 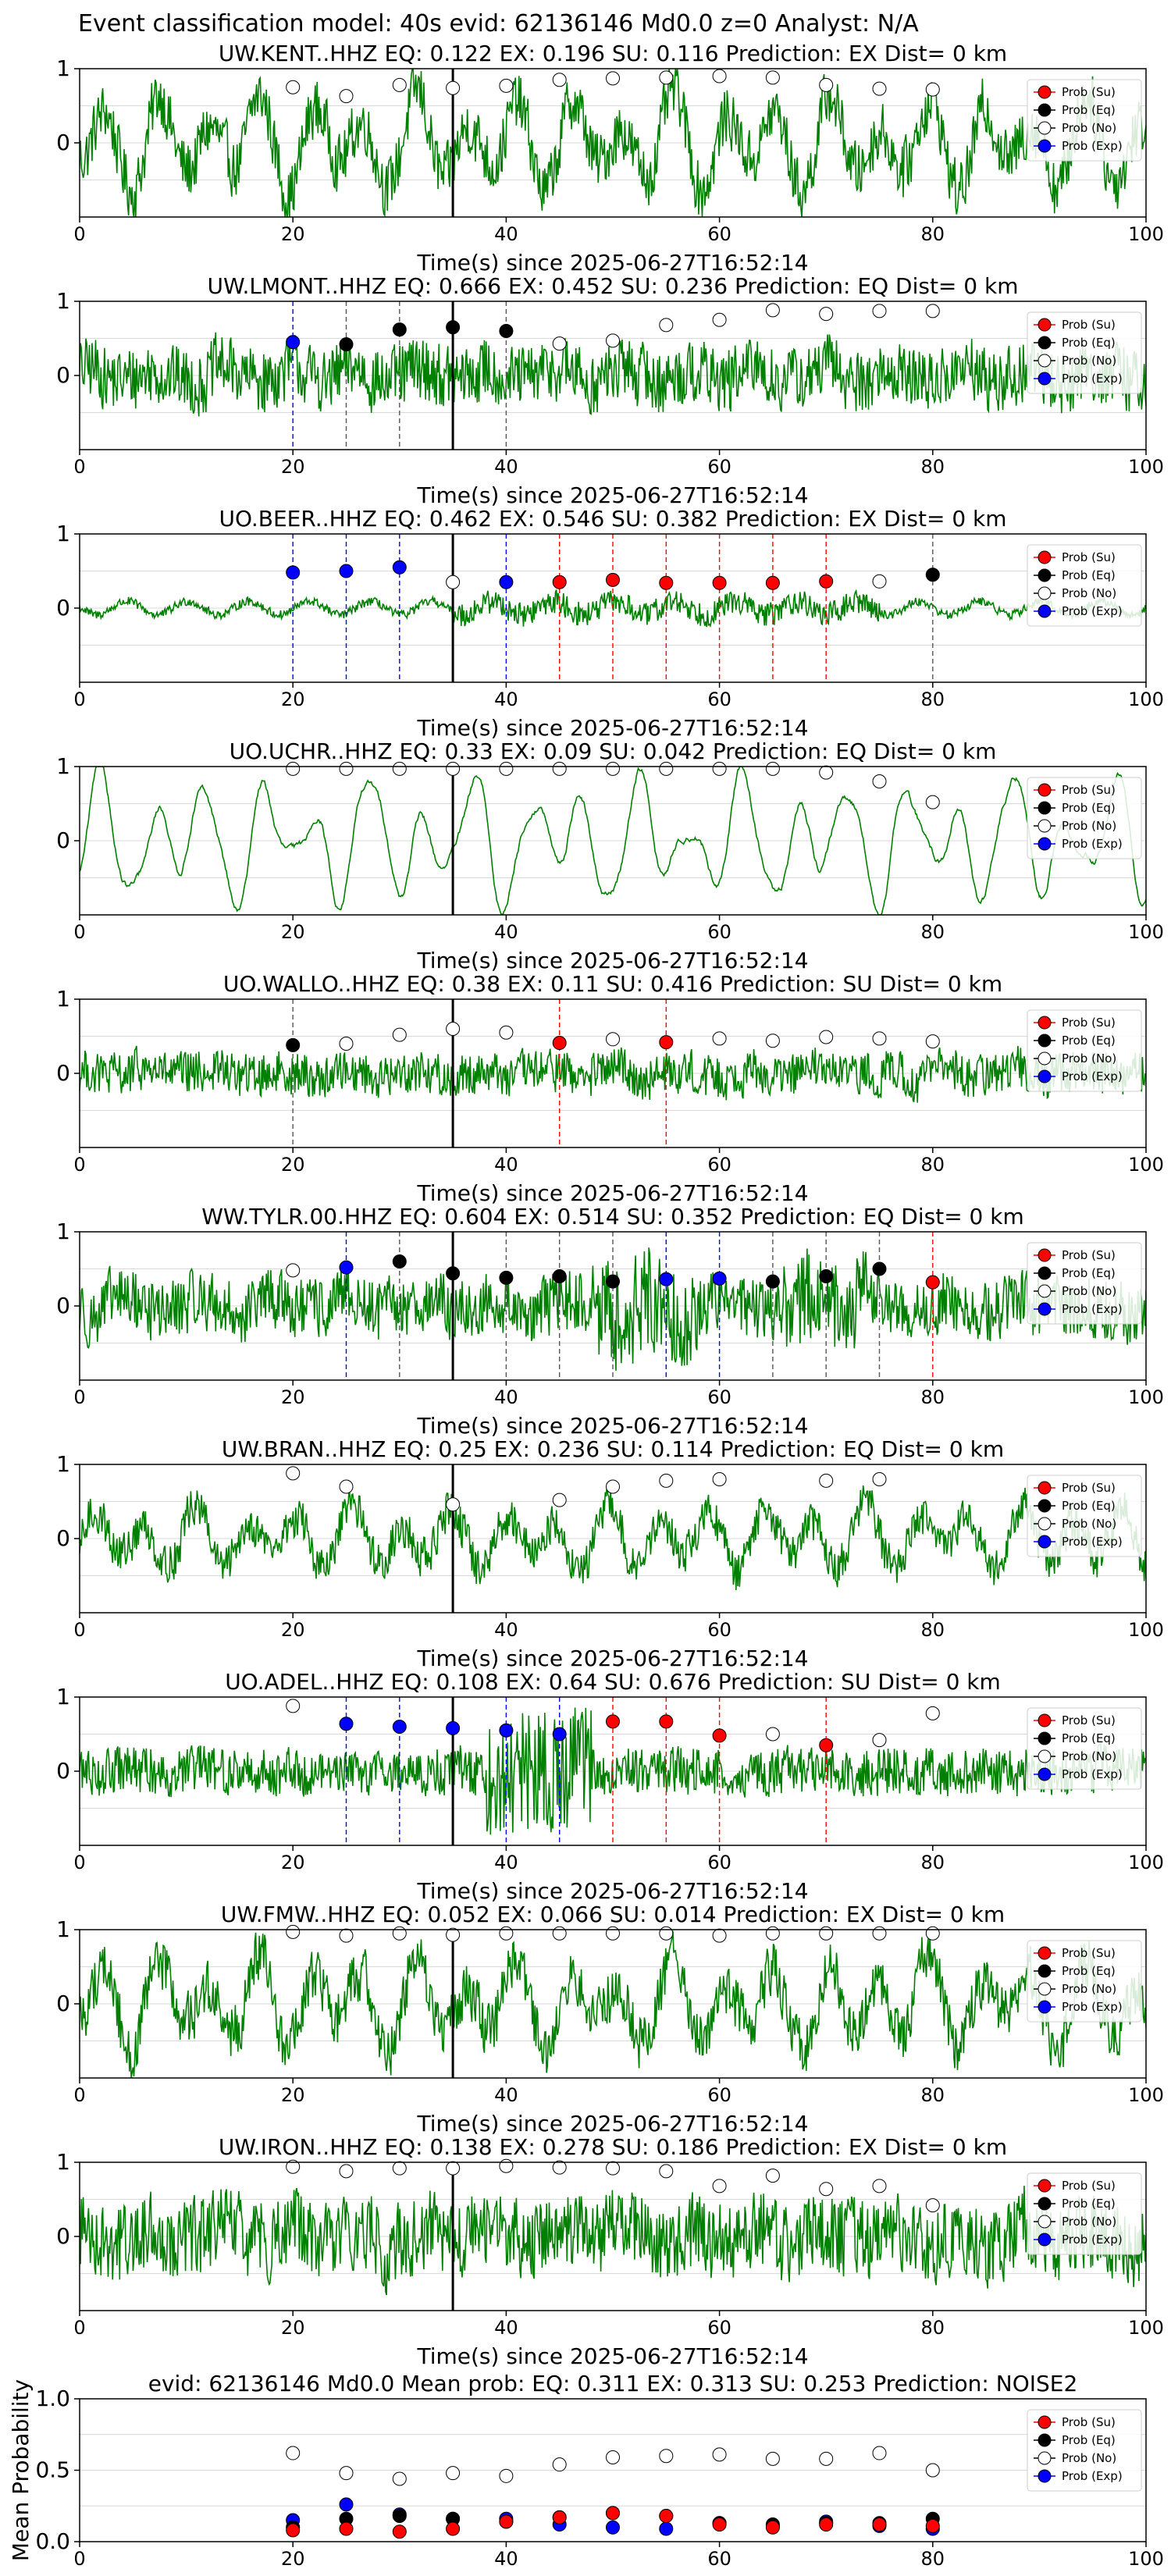 What do you see at coordinates (1084, 352) in the screenshot?
I see `legend-frame` at bounding box center [1084, 352].